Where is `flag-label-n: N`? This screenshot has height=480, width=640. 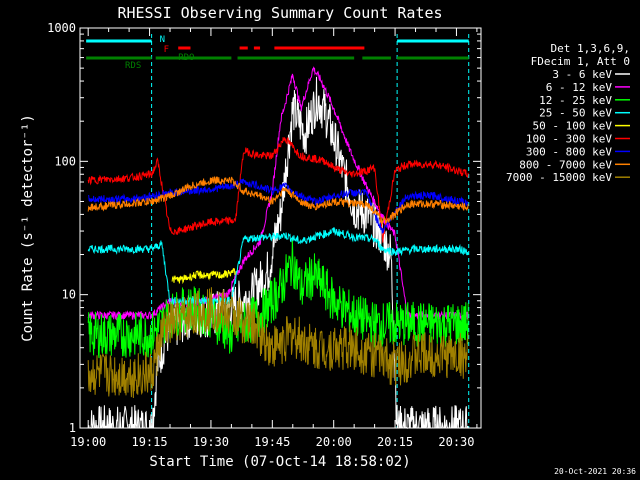
flag-label-n: N is located at coordinates (162, 40).